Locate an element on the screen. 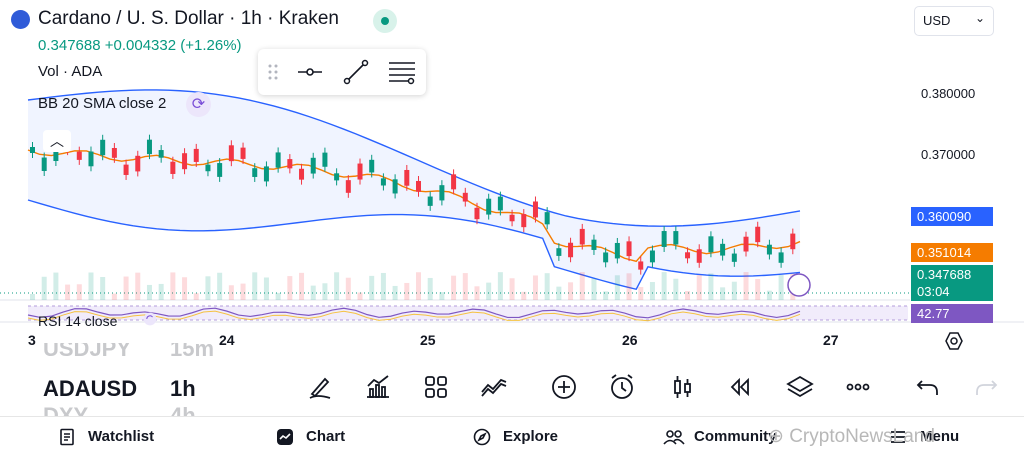  nav-menu: Menu is located at coordinates (940, 436).